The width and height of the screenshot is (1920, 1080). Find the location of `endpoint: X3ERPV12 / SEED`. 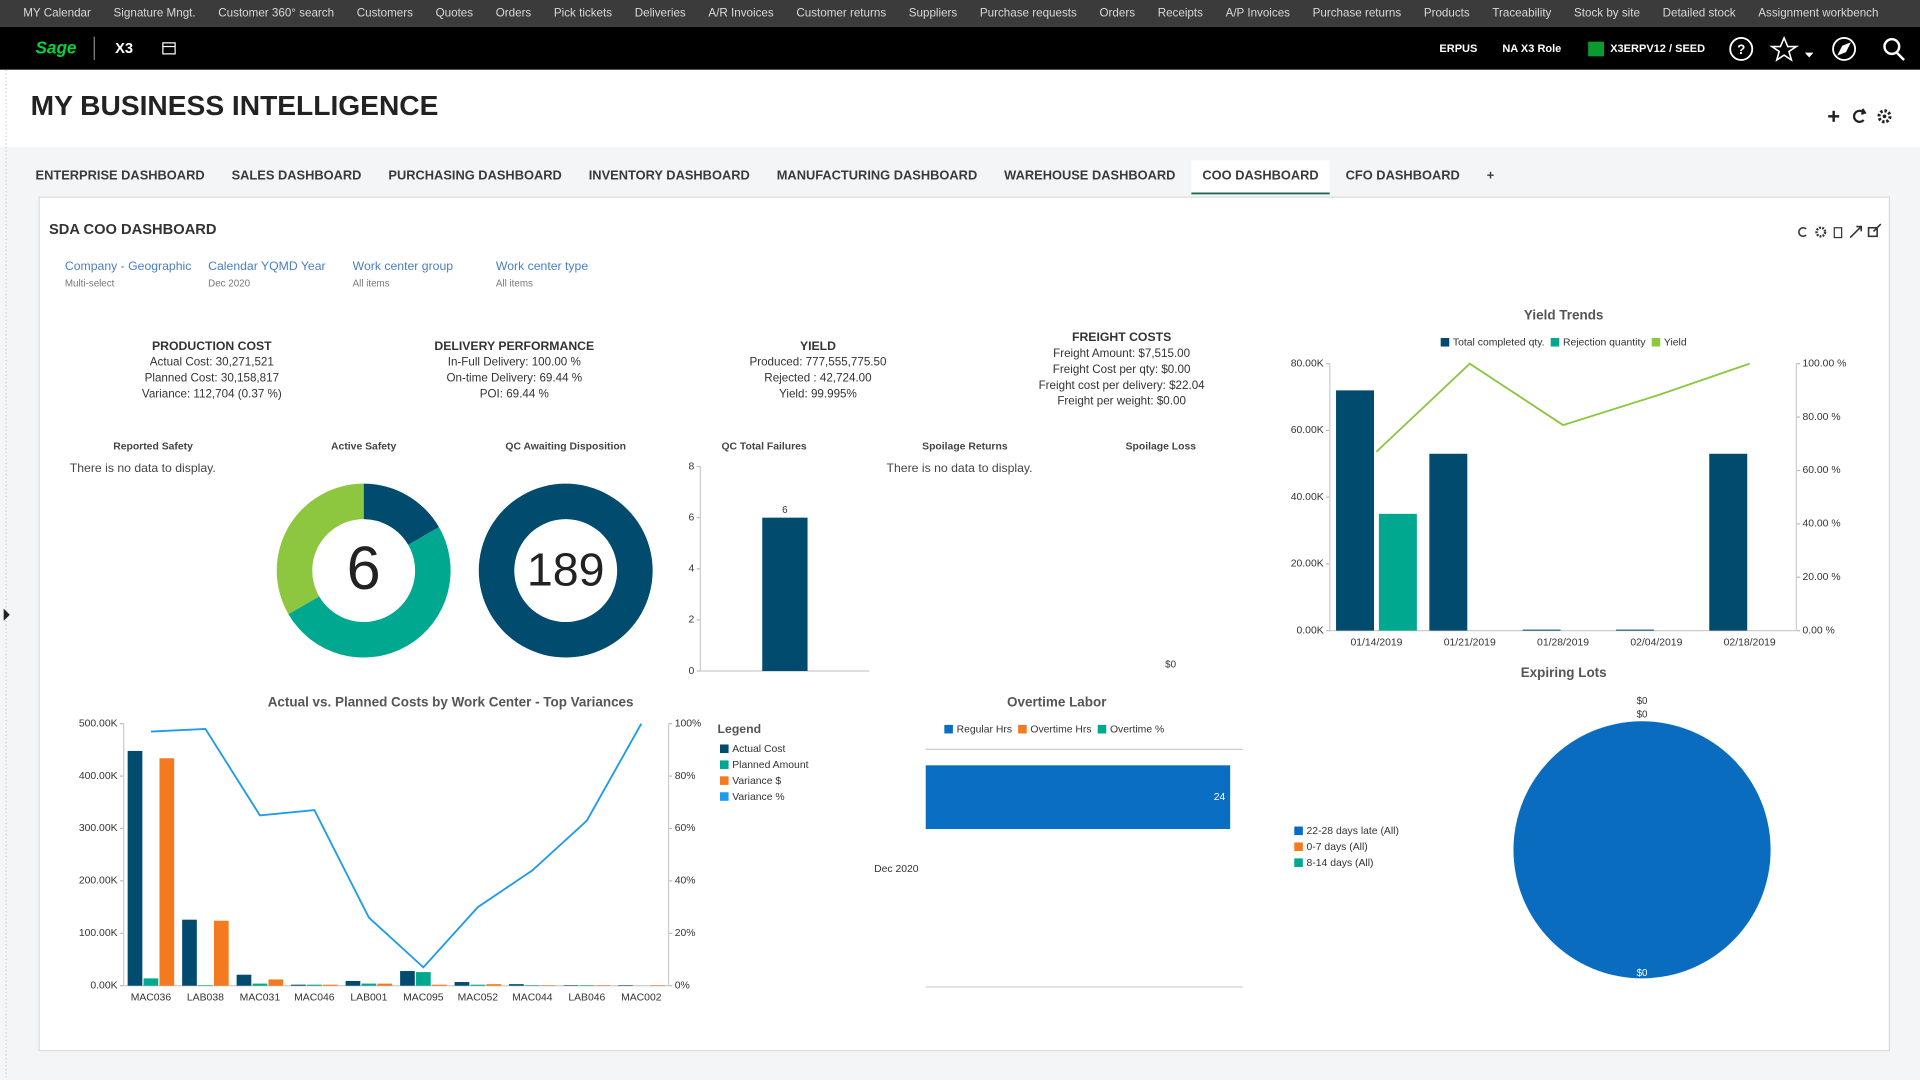

endpoint: X3ERPV12 / SEED is located at coordinates (1657, 49).